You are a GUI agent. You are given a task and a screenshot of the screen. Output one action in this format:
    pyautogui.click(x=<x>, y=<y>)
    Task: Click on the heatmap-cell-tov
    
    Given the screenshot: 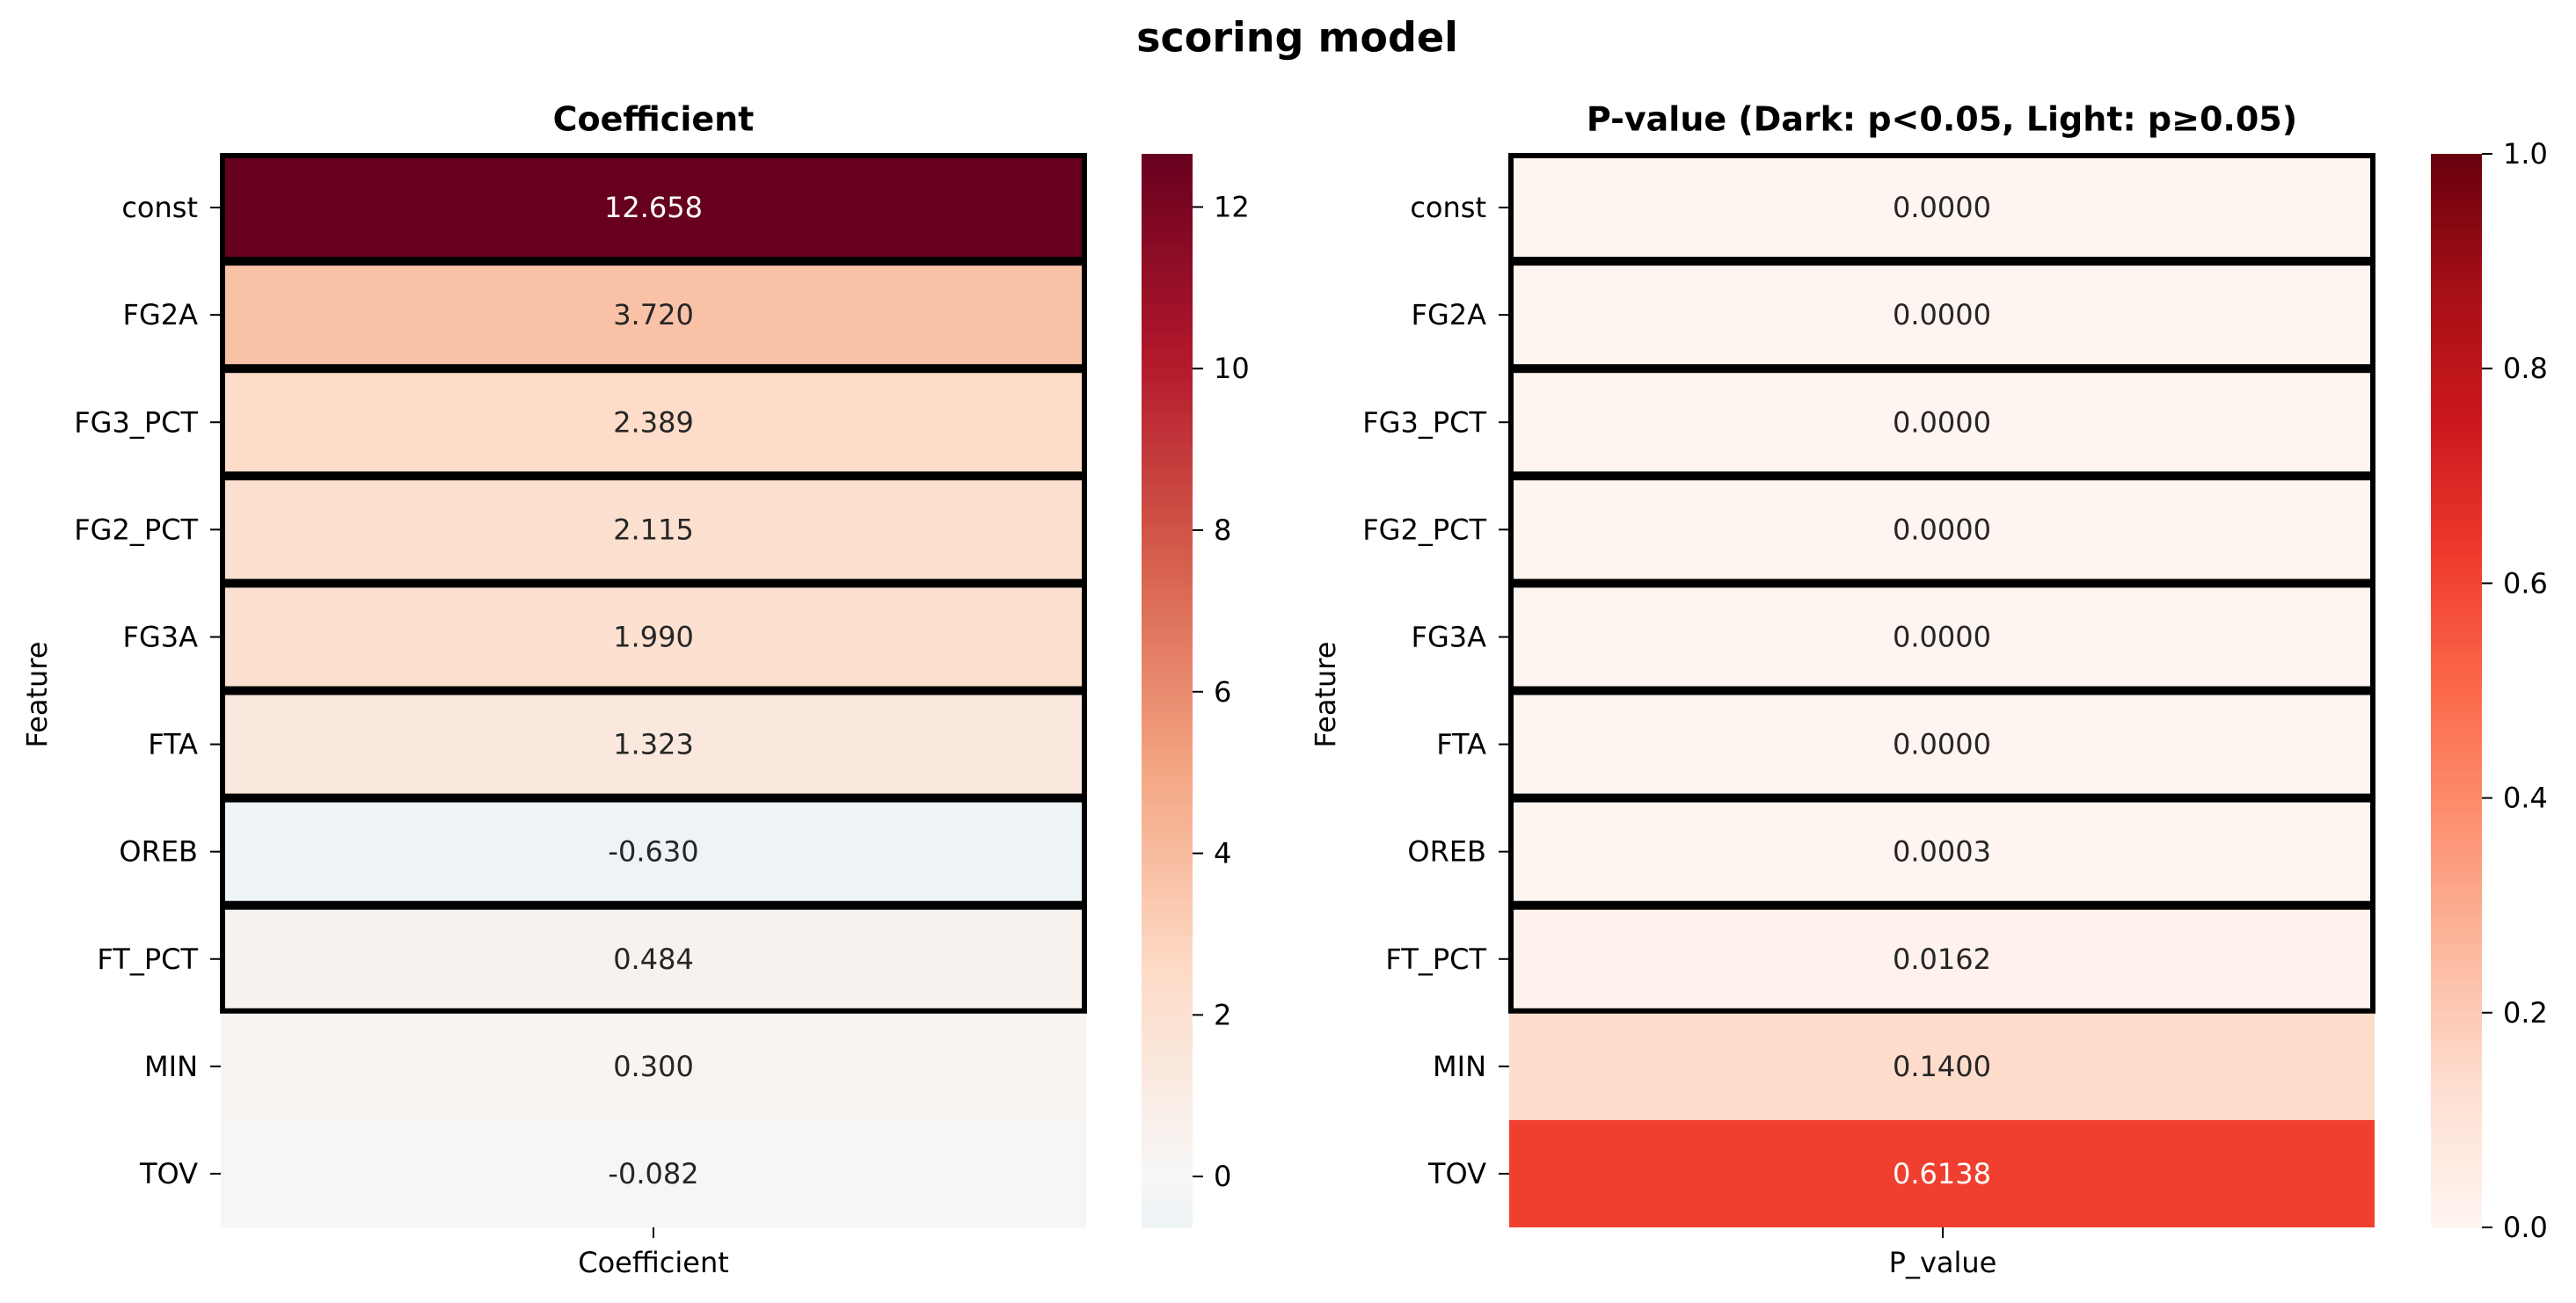 What is the action you would take?
    pyautogui.click(x=1942, y=1173)
    